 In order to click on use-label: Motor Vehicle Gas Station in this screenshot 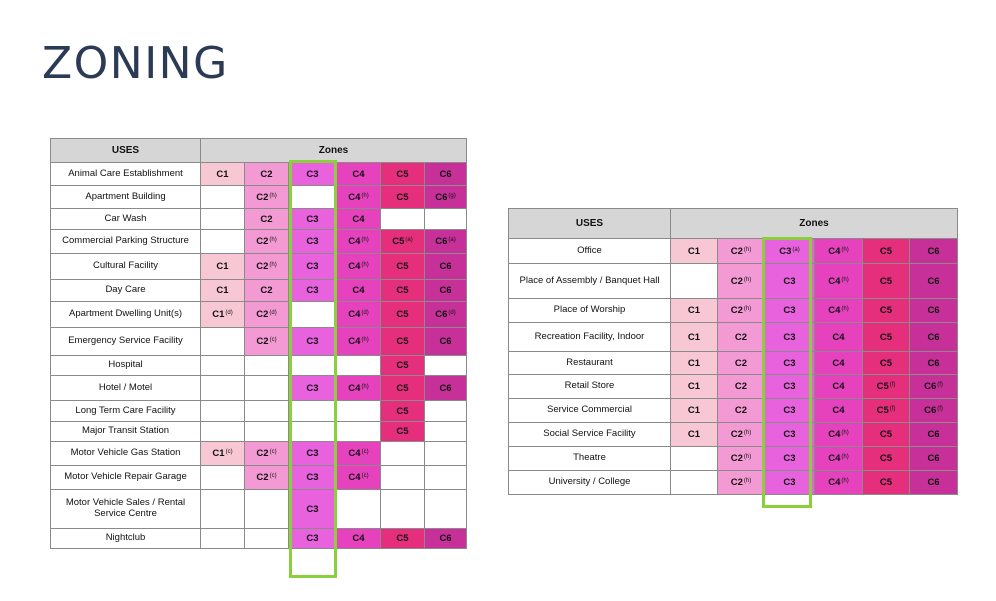, I will do `click(125, 453)`.